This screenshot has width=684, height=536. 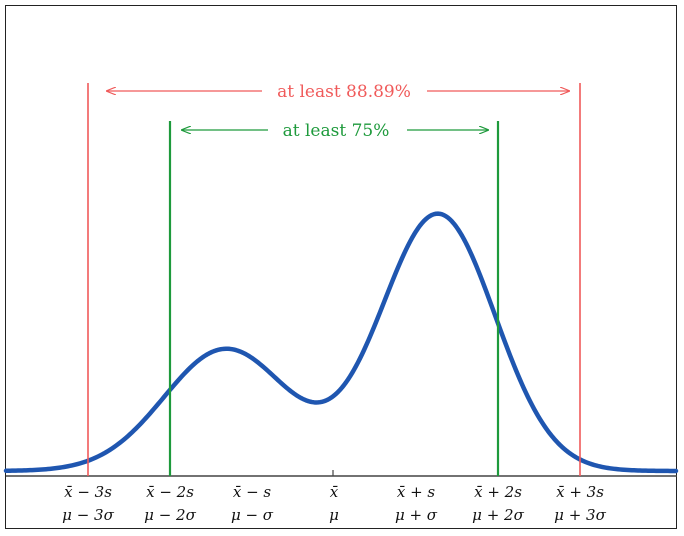 I want to click on tick-population-label: μ, so click(x=334, y=515).